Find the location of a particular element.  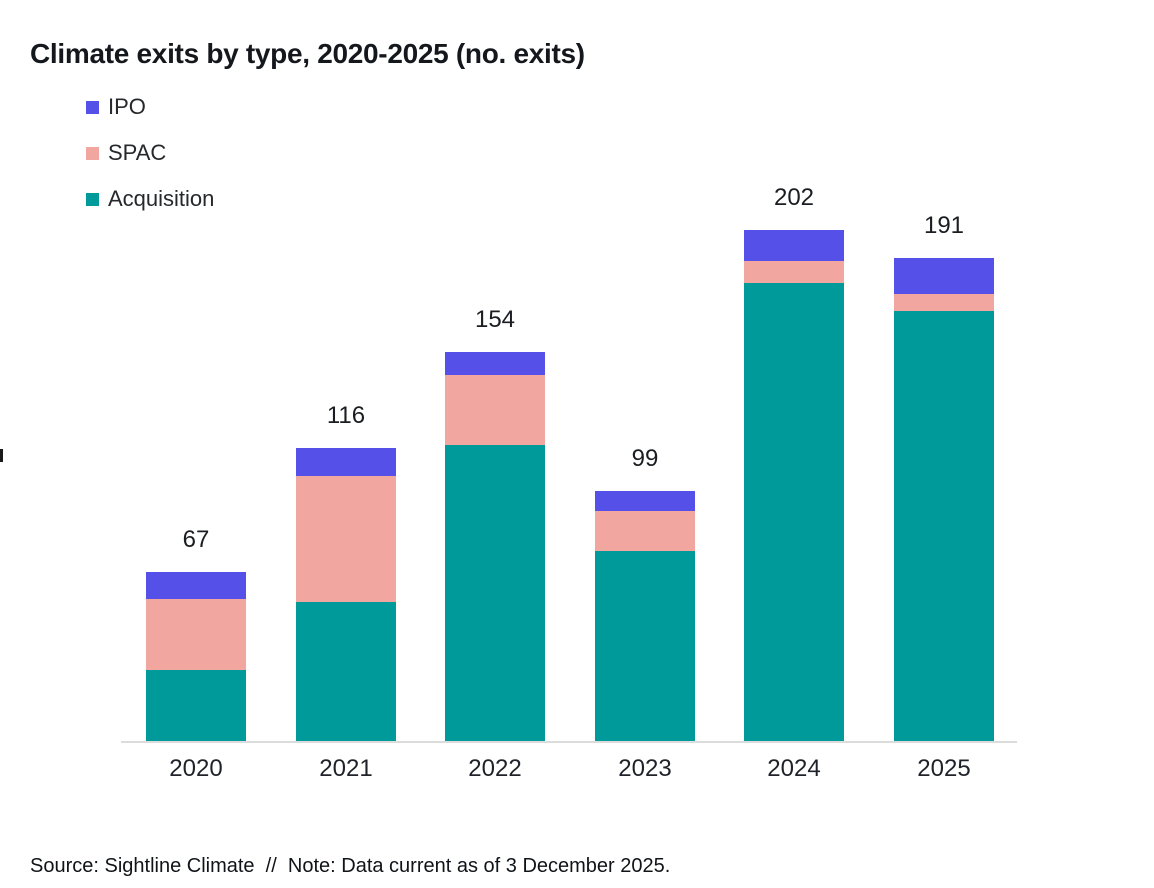

x-axis-label-2022: 2022 is located at coordinates (495, 768).